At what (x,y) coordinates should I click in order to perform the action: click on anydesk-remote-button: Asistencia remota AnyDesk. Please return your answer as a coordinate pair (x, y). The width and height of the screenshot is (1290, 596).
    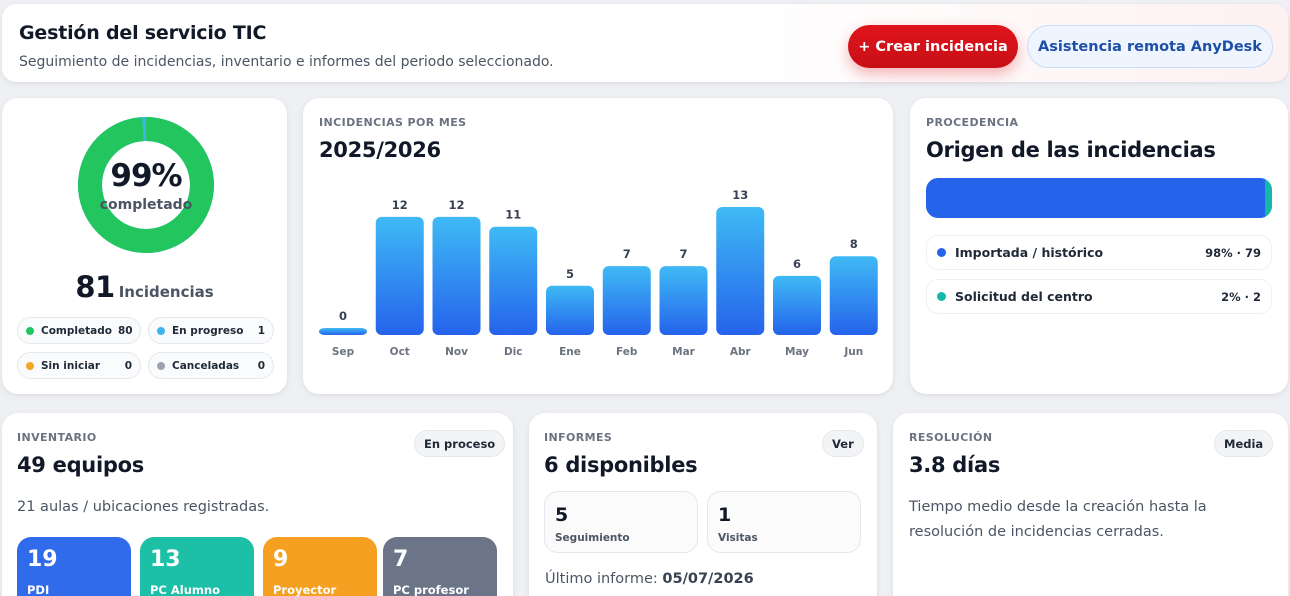
    Looking at the image, I should click on (1150, 46).